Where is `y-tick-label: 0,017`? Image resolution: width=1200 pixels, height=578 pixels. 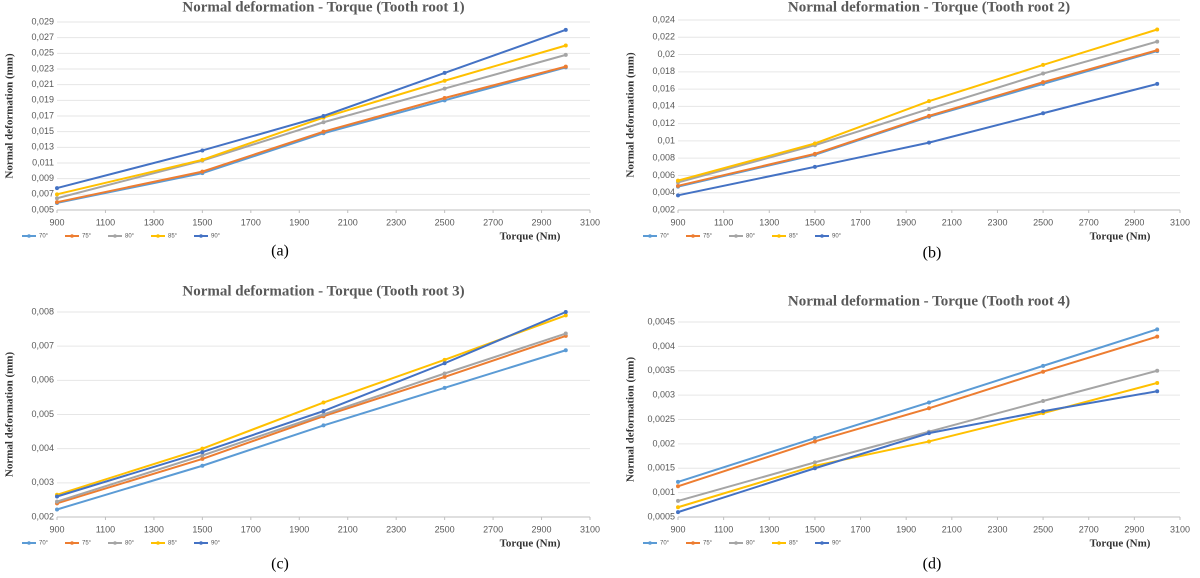 y-tick-label: 0,017 is located at coordinates (42, 115).